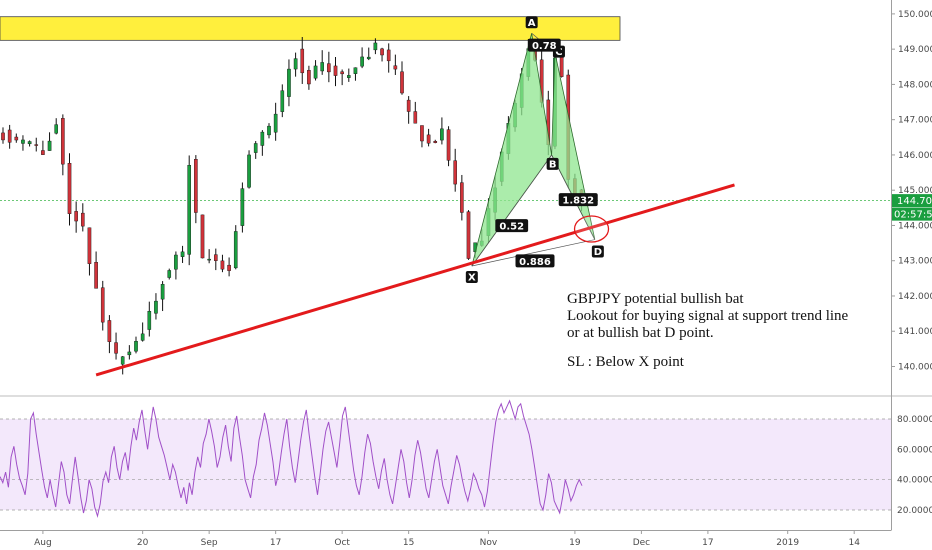 The width and height of the screenshot is (932, 550). What do you see at coordinates (914, 511) in the screenshot?
I see `rsi-tick-label: 20.0000` at bounding box center [914, 511].